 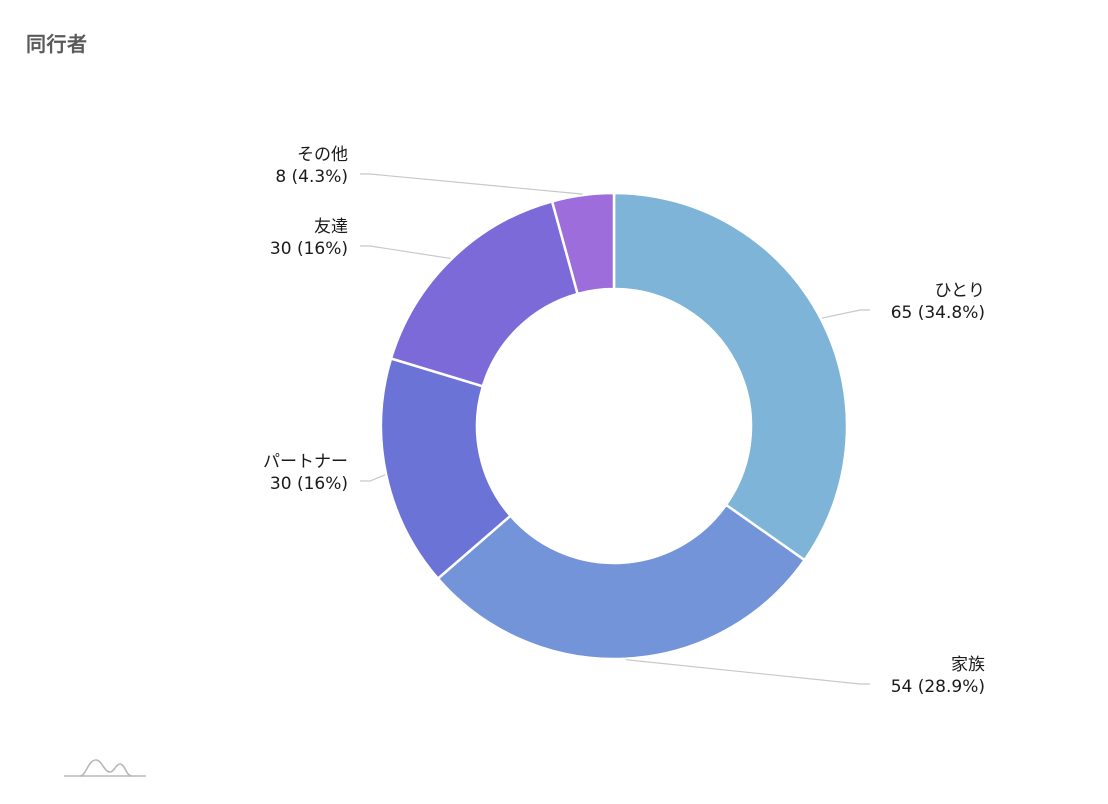 What do you see at coordinates (305, 462) in the screenshot?
I see `slice-name-label-2: パートナー` at bounding box center [305, 462].